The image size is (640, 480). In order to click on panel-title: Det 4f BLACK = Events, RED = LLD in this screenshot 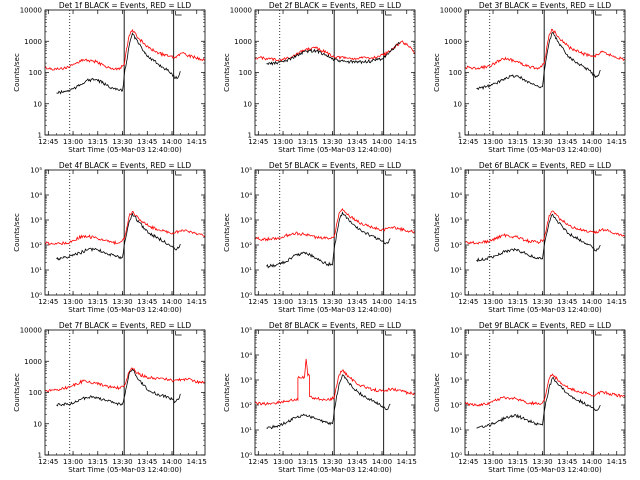, I will do `click(125, 165)`.